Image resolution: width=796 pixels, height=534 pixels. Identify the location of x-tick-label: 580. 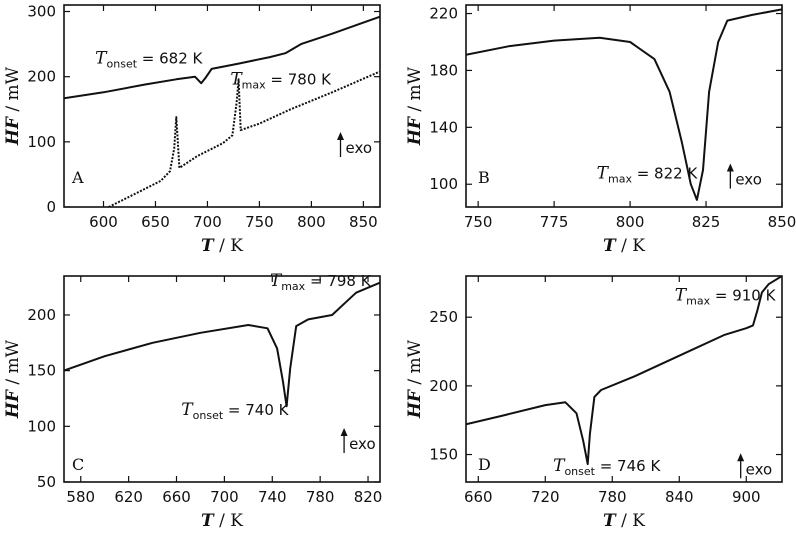
(80, 497).